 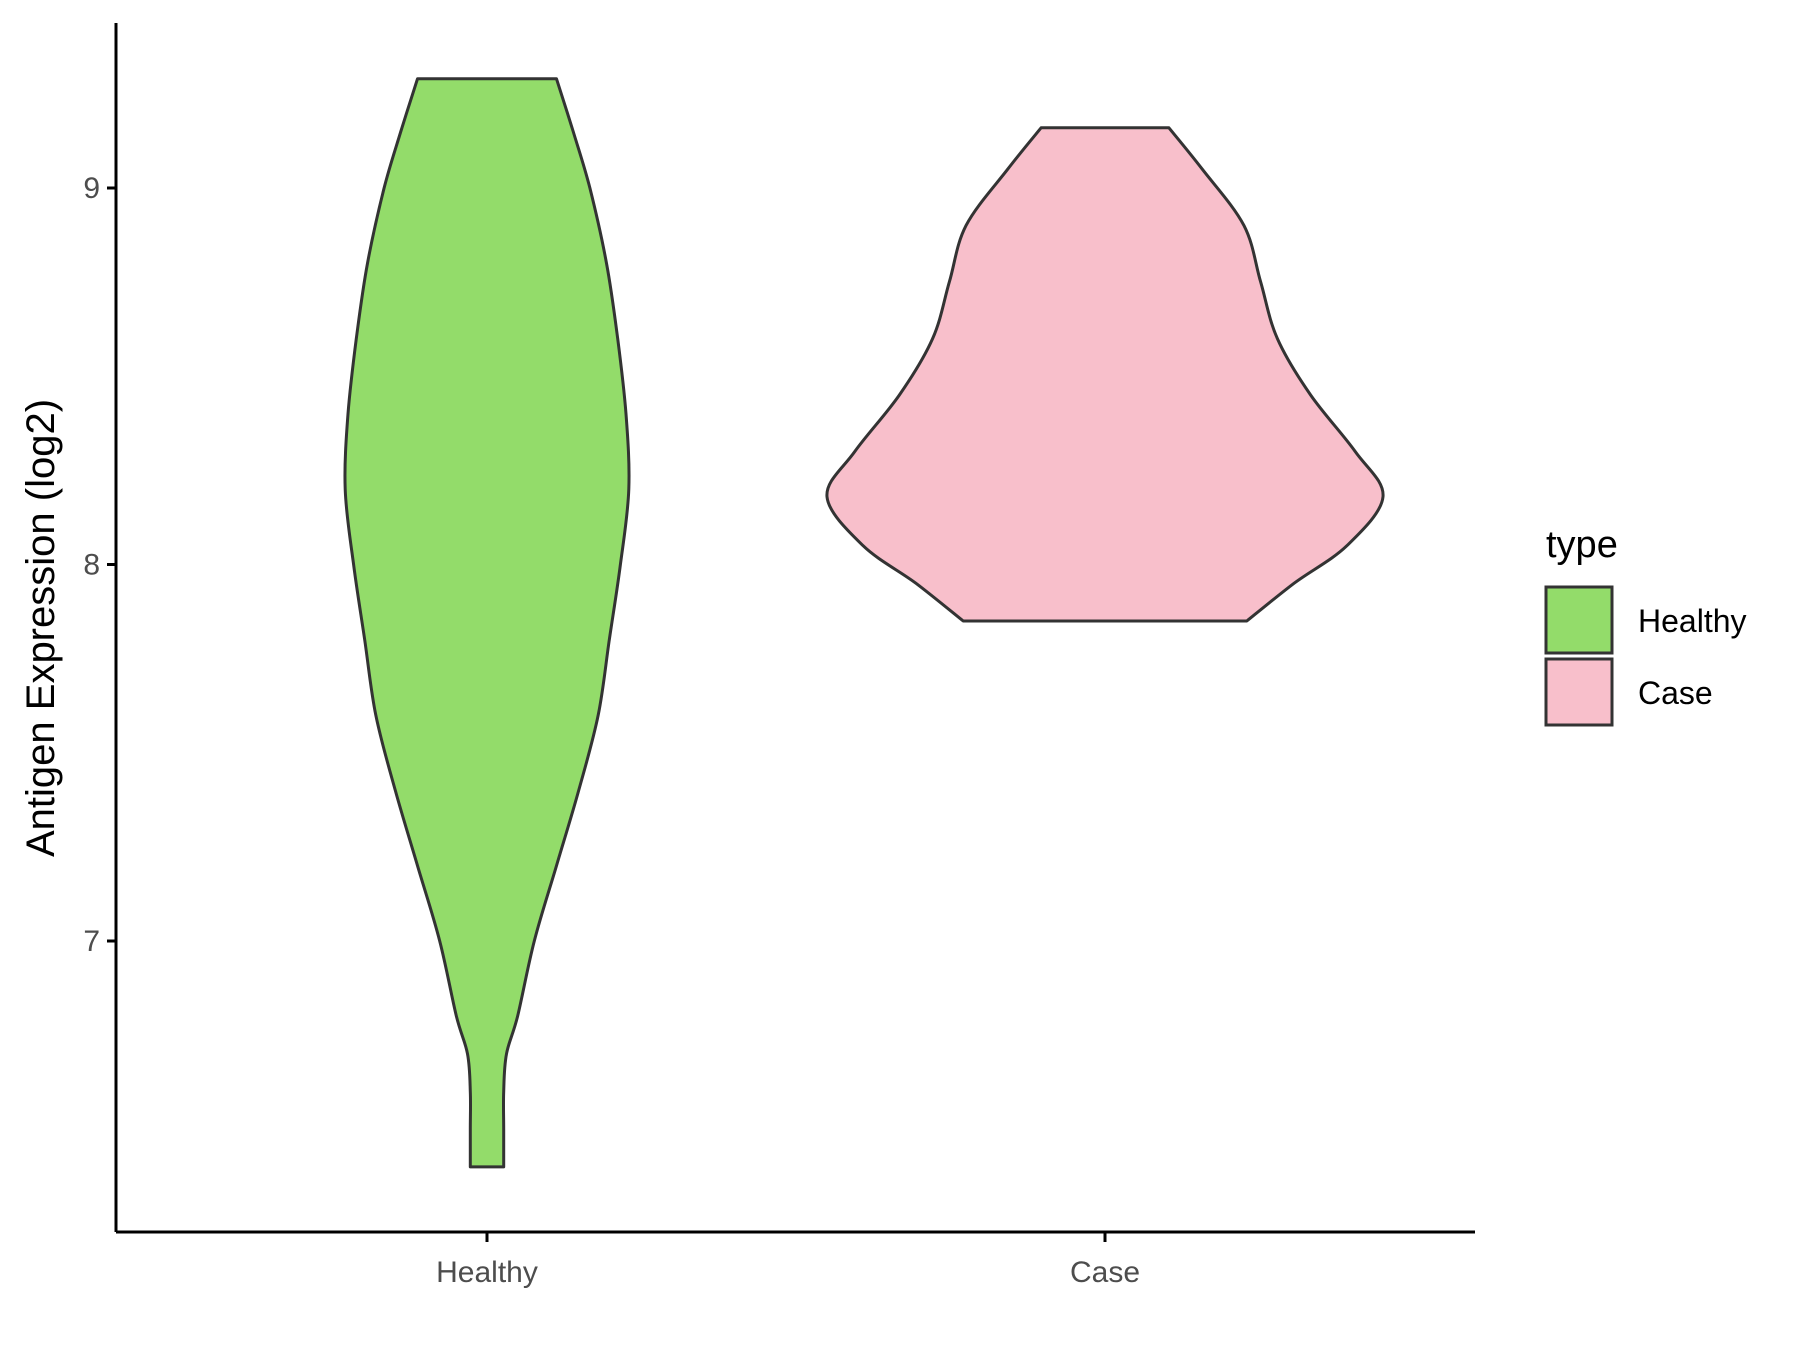 I want to click on y-axis-title: Antigen Expression (log2), so click(x=41, y=628).